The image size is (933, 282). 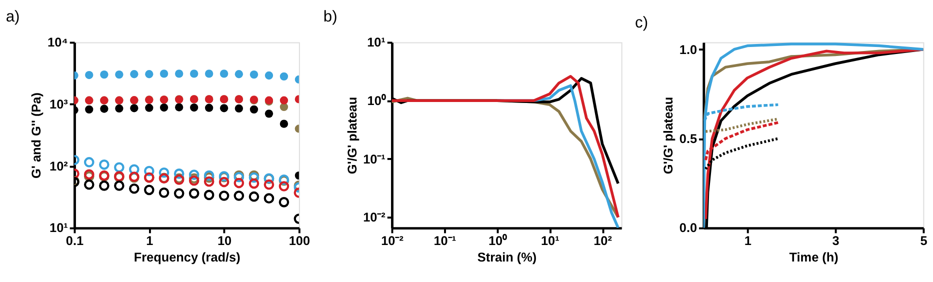 I want to click on y-tick-label: 0.5, so click(x=688, y=139).